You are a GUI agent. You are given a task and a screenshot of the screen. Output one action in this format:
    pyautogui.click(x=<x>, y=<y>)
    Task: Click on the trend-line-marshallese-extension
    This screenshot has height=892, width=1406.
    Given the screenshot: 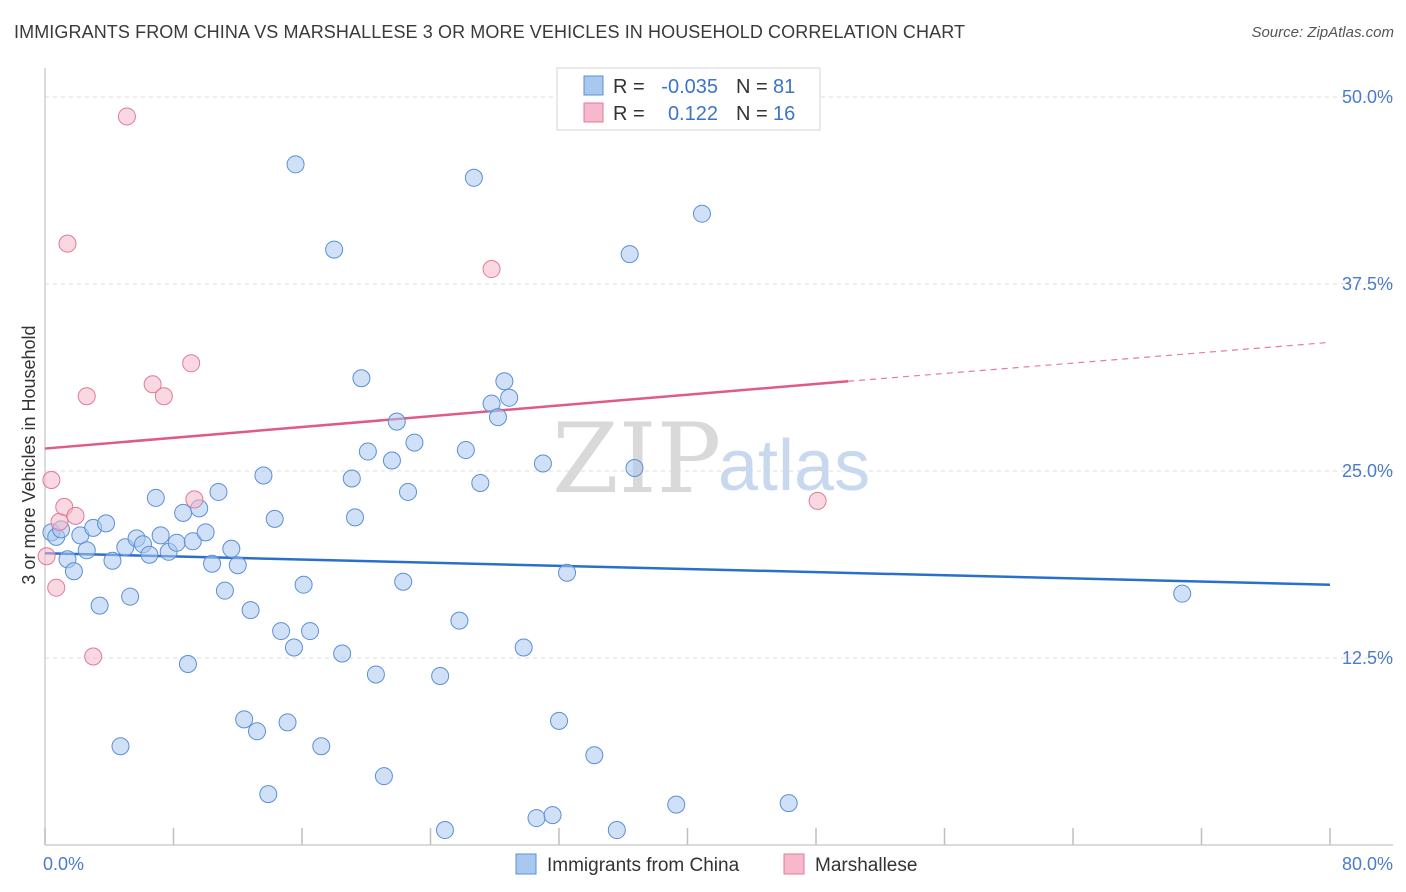 What is the action you would take?
    pyautogui.click(x=1089, y=361)
    